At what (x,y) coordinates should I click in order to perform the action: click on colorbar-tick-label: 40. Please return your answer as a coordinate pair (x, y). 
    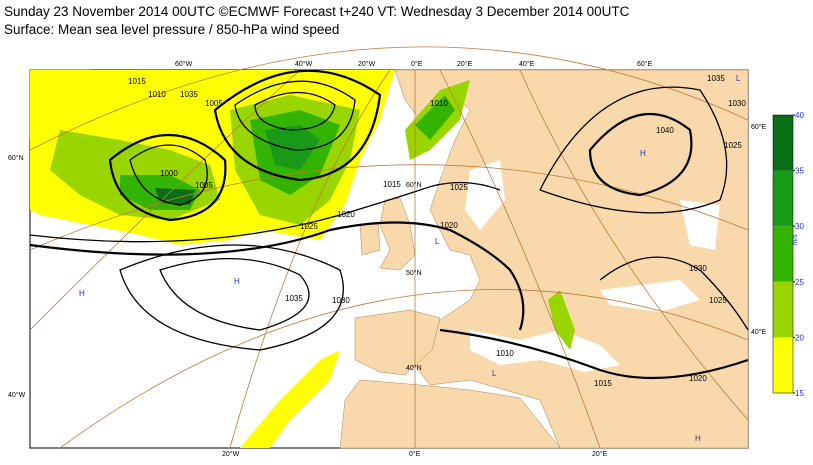
    Looking at the image, I should click on (799, 115).